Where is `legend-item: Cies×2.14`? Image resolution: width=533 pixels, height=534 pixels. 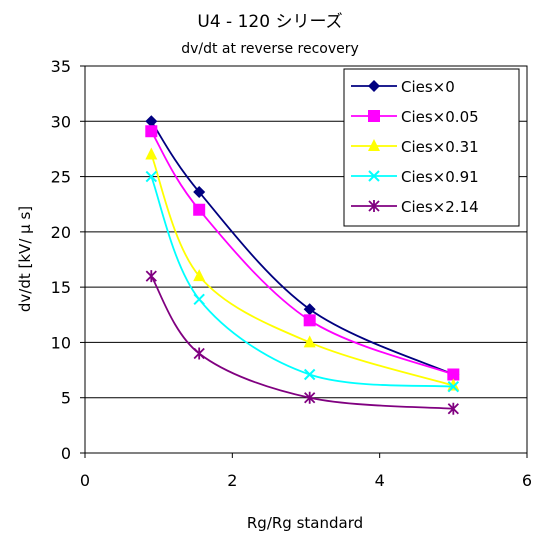
legend-item: Cies×2.14 is located at coordinates (415, 207).